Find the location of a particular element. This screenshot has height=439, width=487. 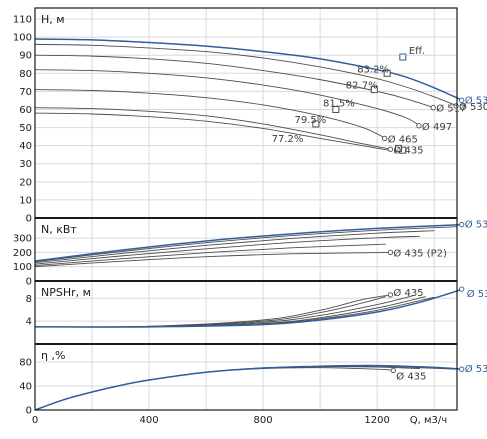

power-curve--530 is located at coordinates (246, 244).